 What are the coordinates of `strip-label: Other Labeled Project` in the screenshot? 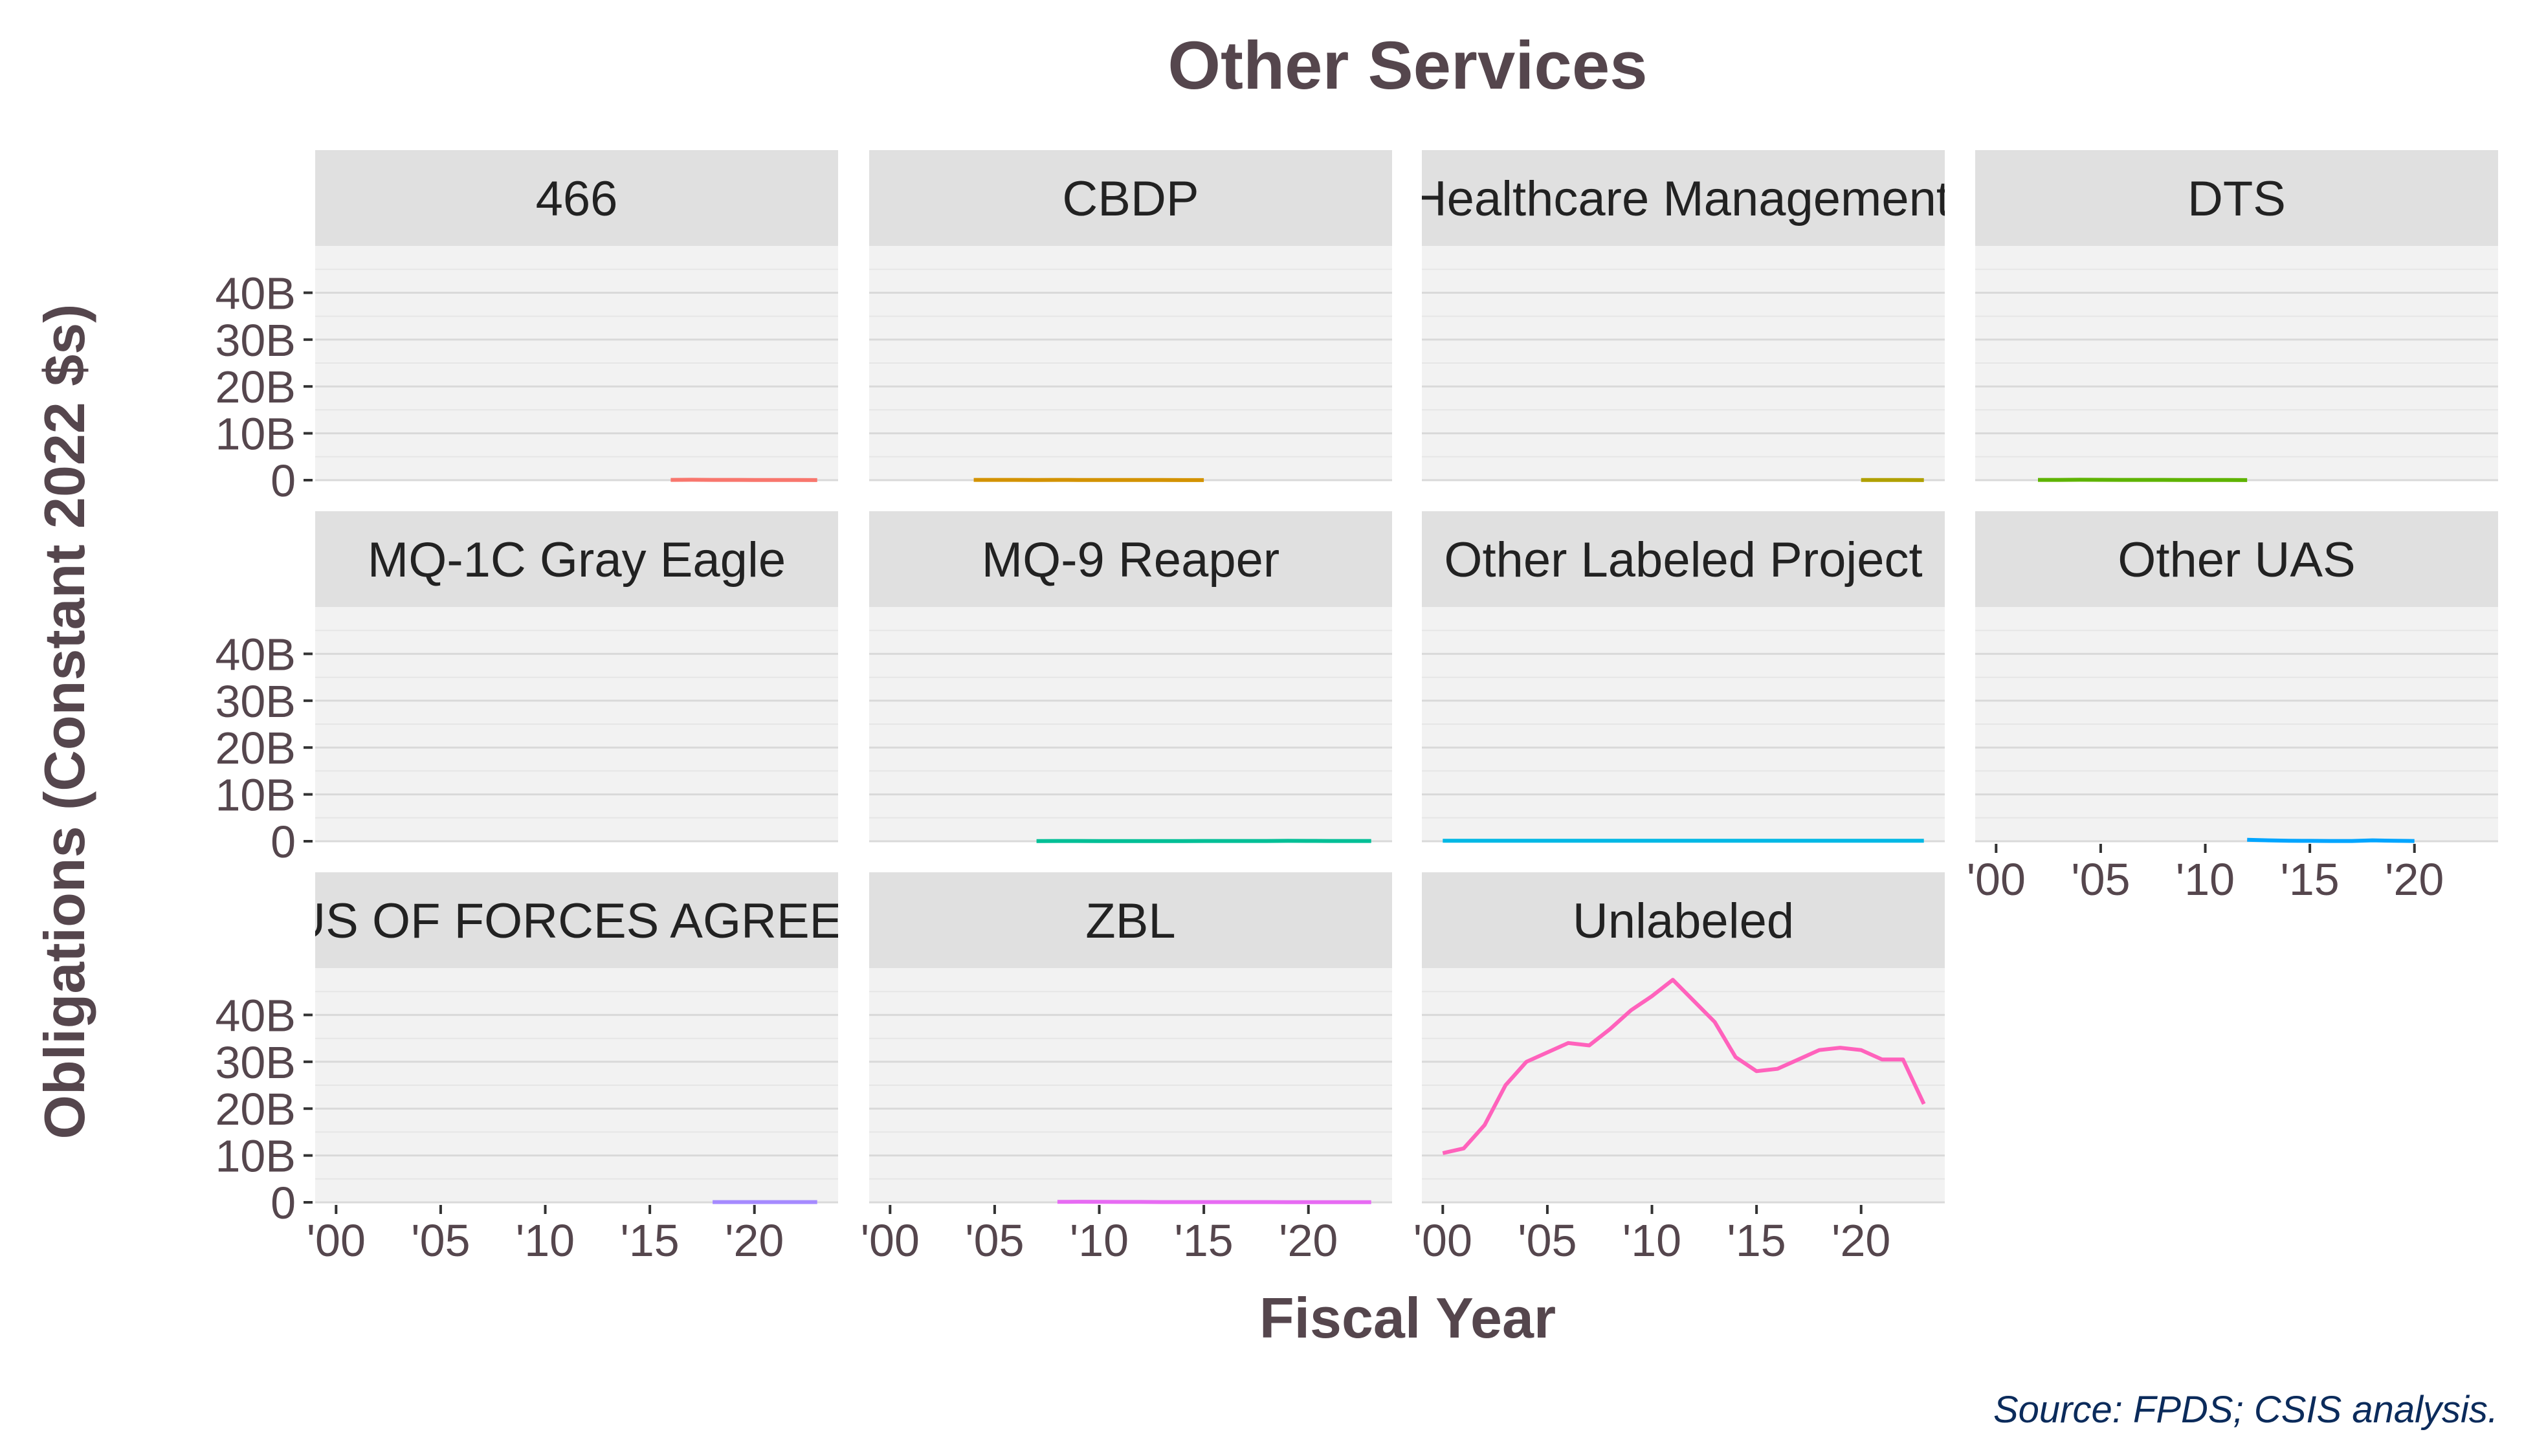 It's located at (1683, 560).